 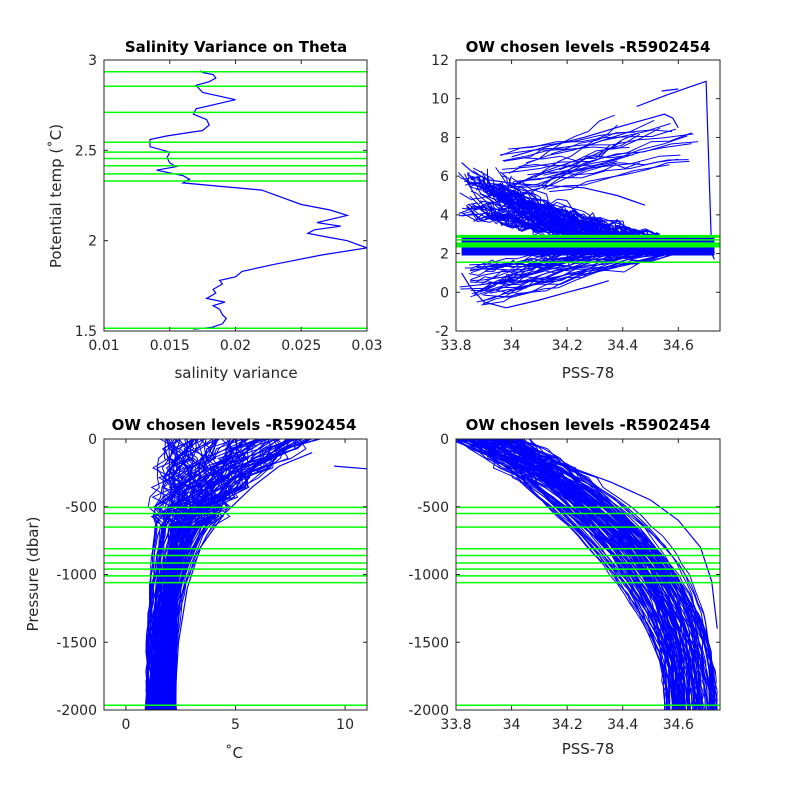 What do you see at coordinates (235, 725) in the screenshot?
I see `x-tick-label: 5` at bounding box center [235, 725].